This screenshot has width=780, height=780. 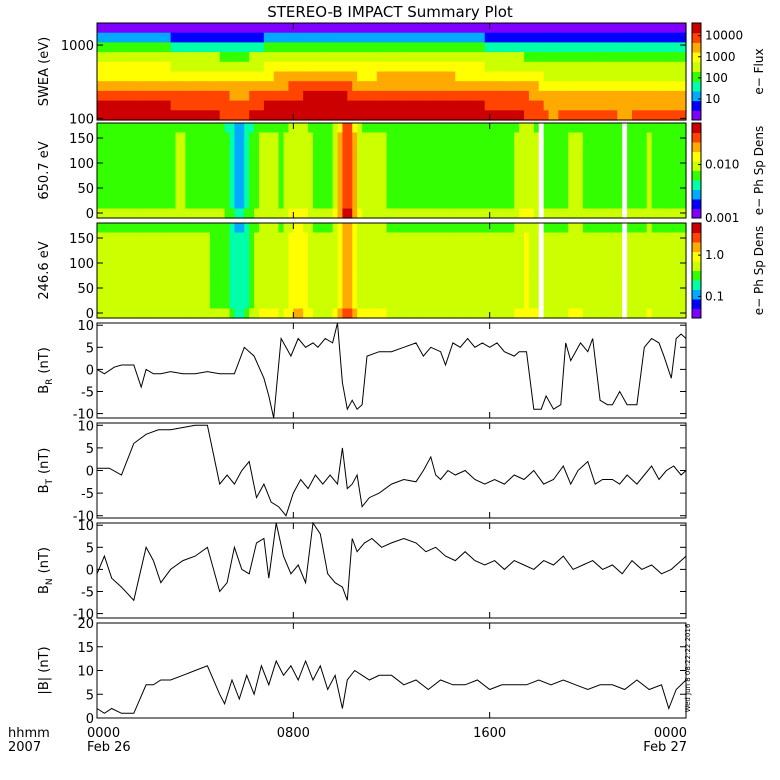 What do you see at coordinates (696, 275) in the screenshot?
I see `colorbar-swatch` at bounding box center [696, 275].